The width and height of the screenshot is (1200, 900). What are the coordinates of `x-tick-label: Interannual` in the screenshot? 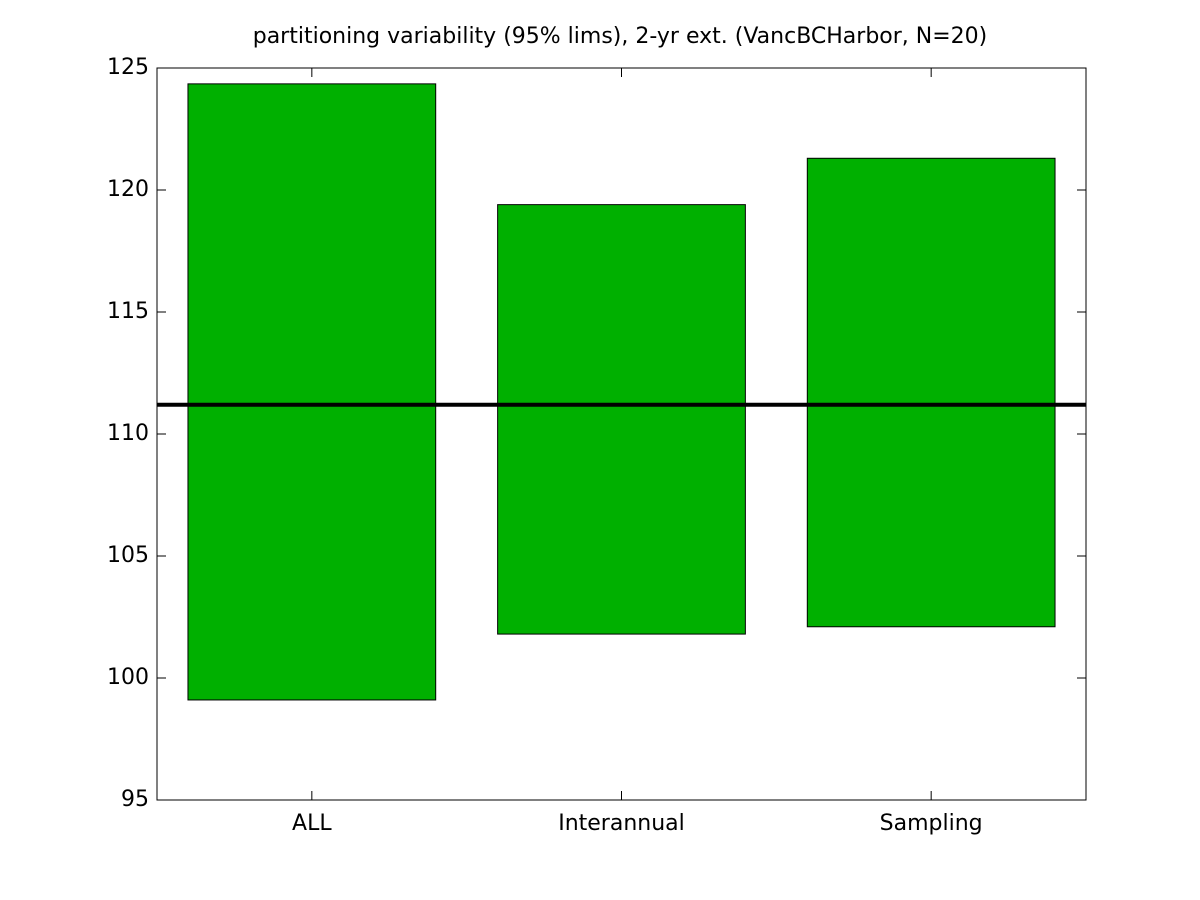 It's located at (621, 823).